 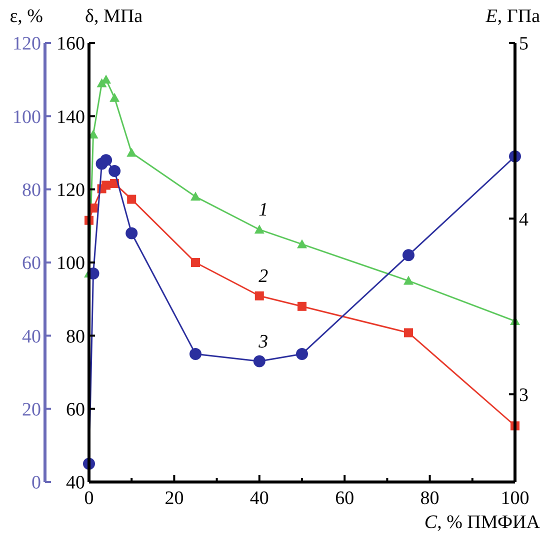 What do you see at coordinates (31, 263) in the screenshot?
I see `y3-tick-label: 60` at bounding box center [31, 263].